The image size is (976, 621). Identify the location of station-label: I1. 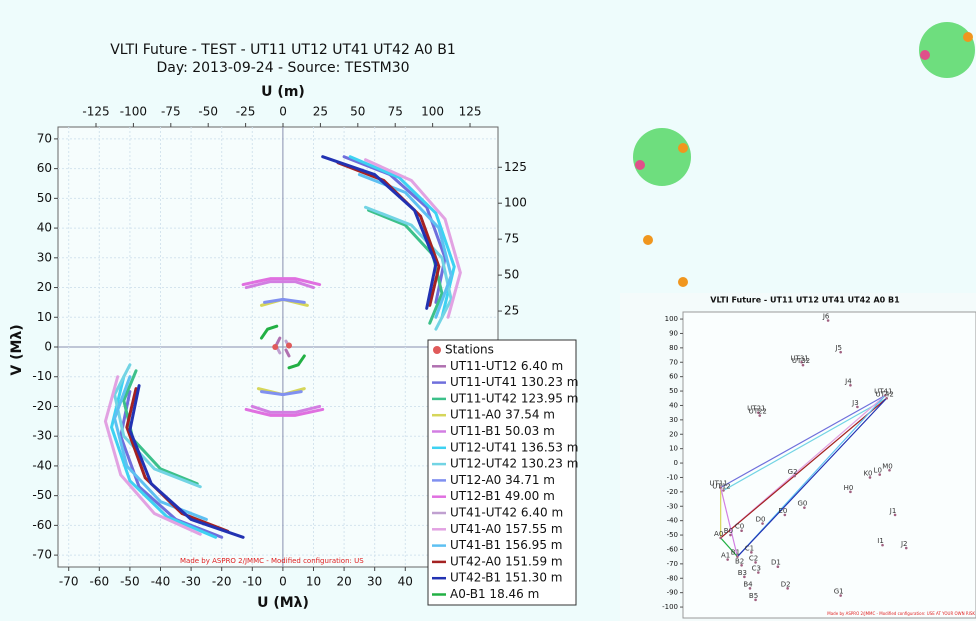
(880, 541).